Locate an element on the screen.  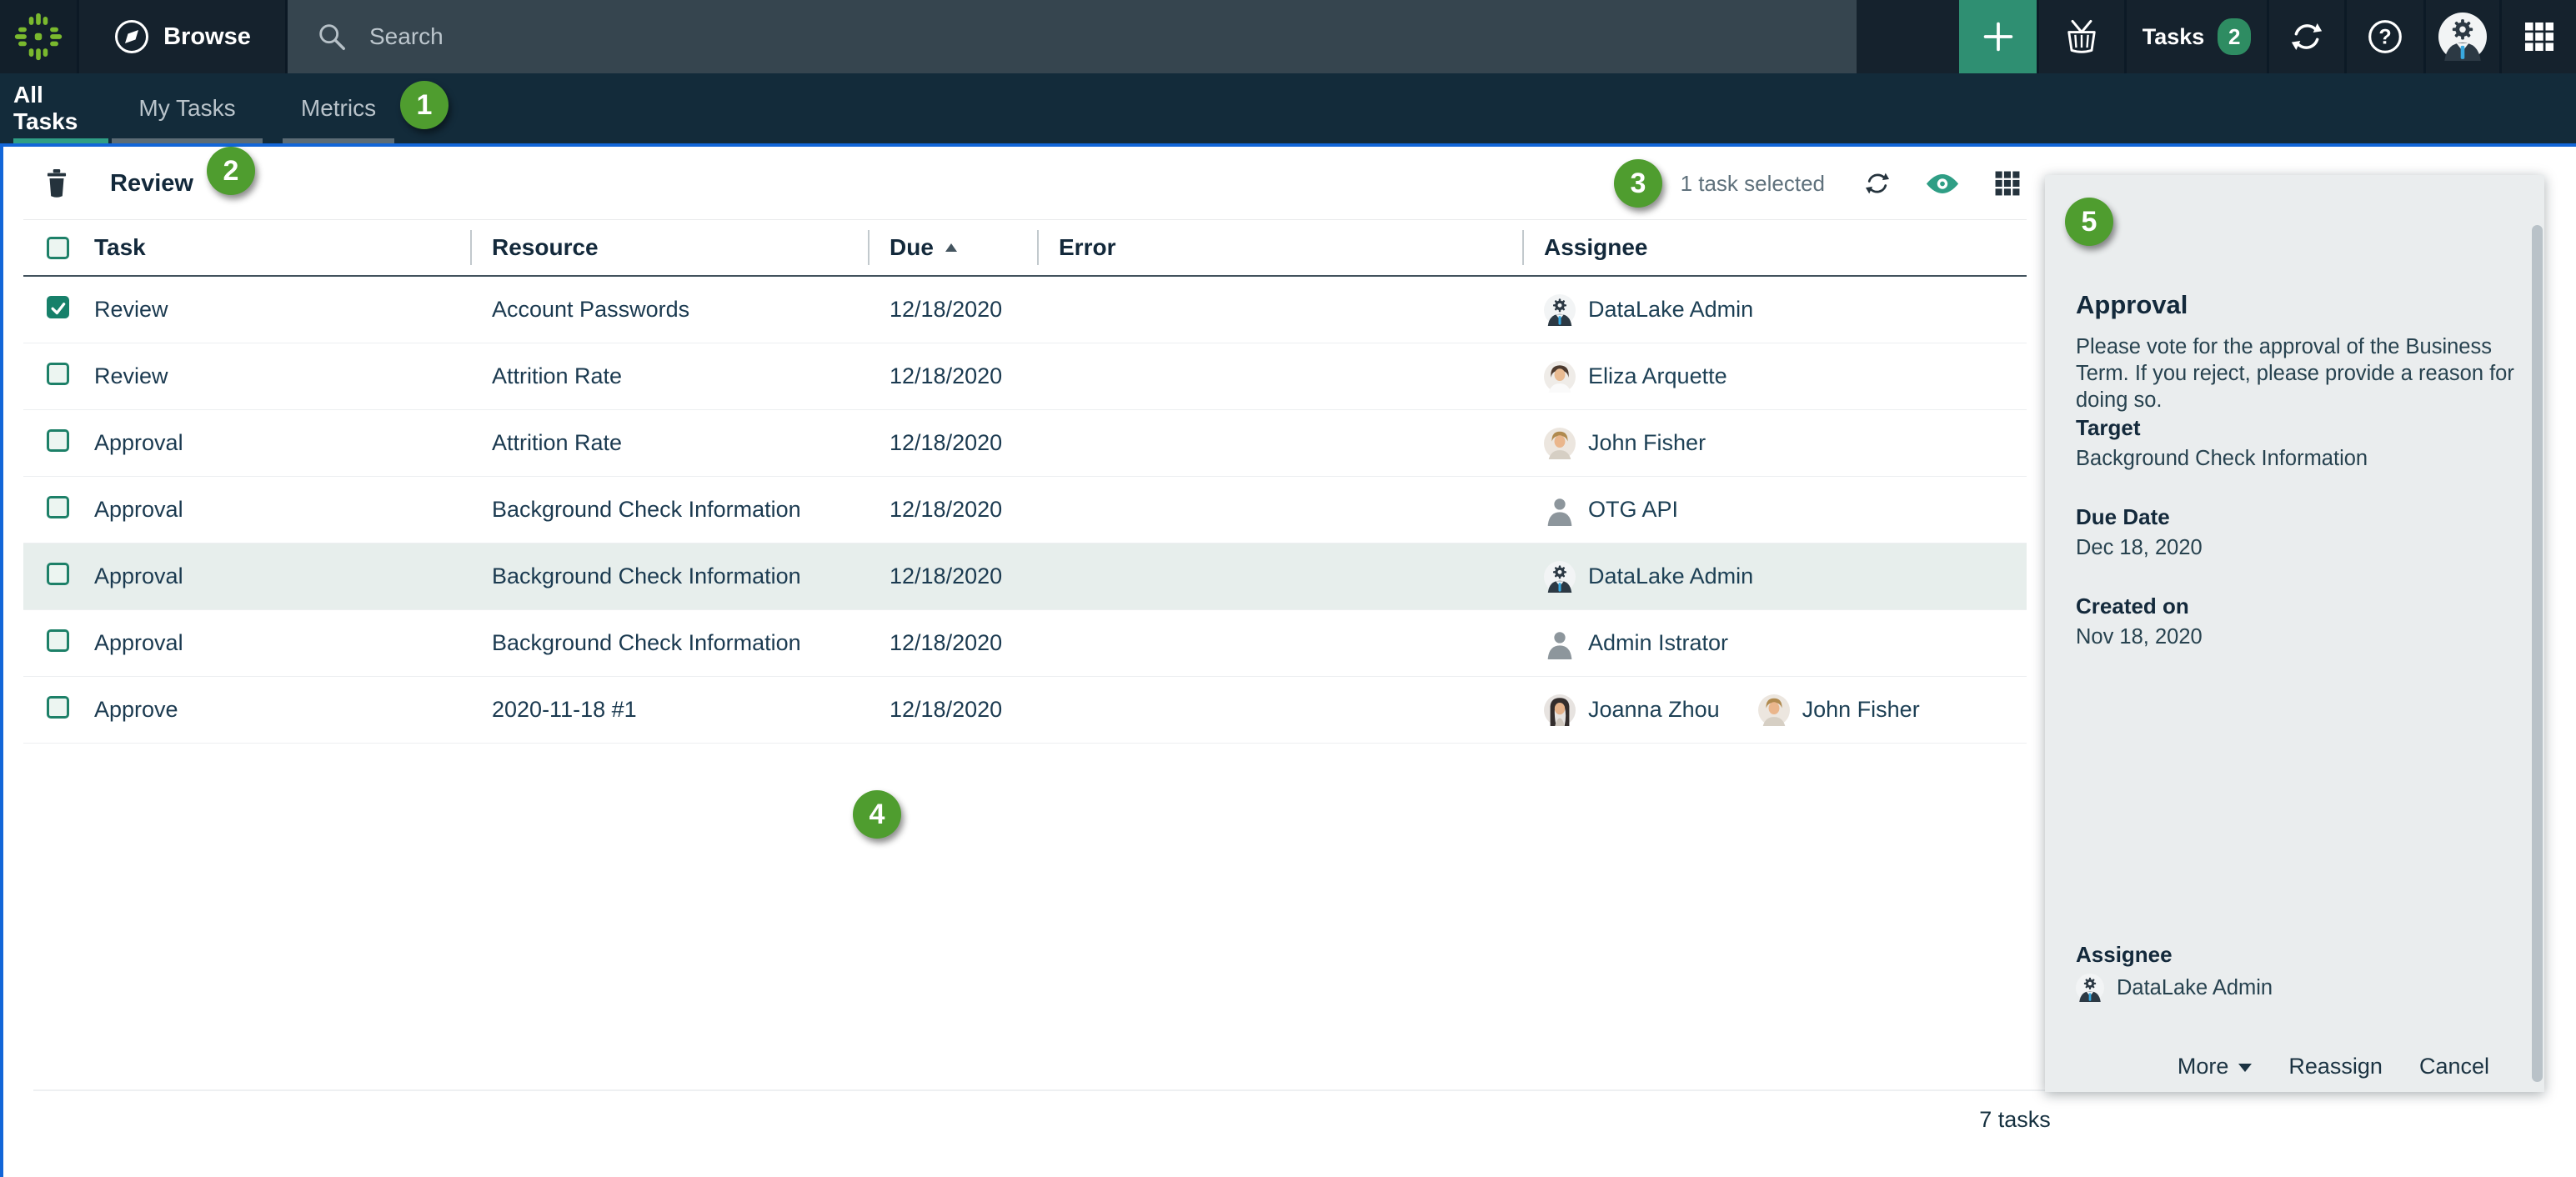
tasks-label: Tasks is located at coordinates (2173, 36).